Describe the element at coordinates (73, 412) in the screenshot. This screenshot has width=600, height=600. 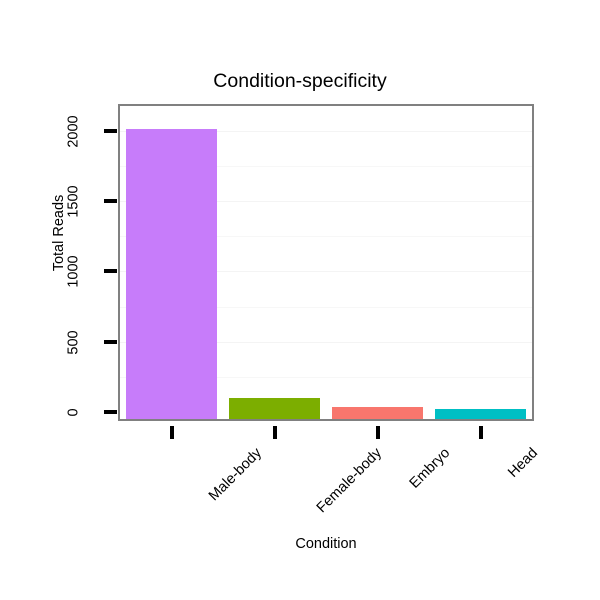
I see `y-tick-label: 0` at that location.